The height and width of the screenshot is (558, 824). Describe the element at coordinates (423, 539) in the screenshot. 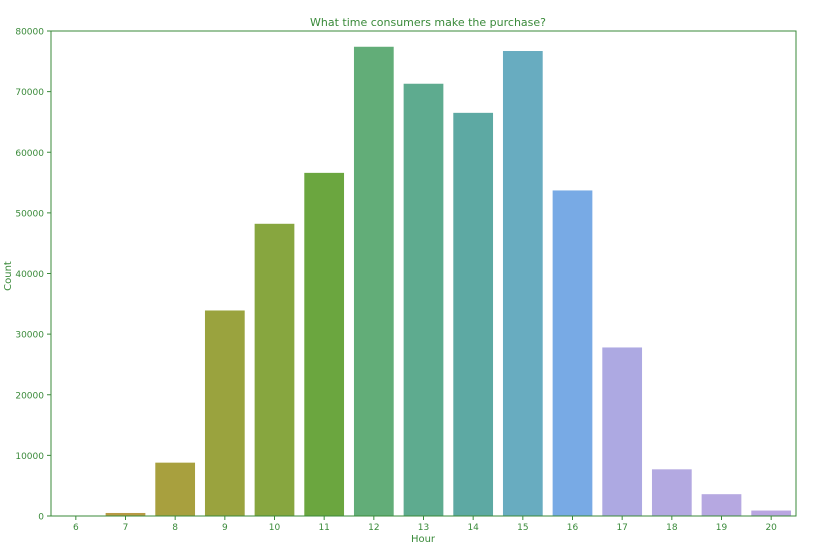

I see `x-axis-label: Hour` at that location.